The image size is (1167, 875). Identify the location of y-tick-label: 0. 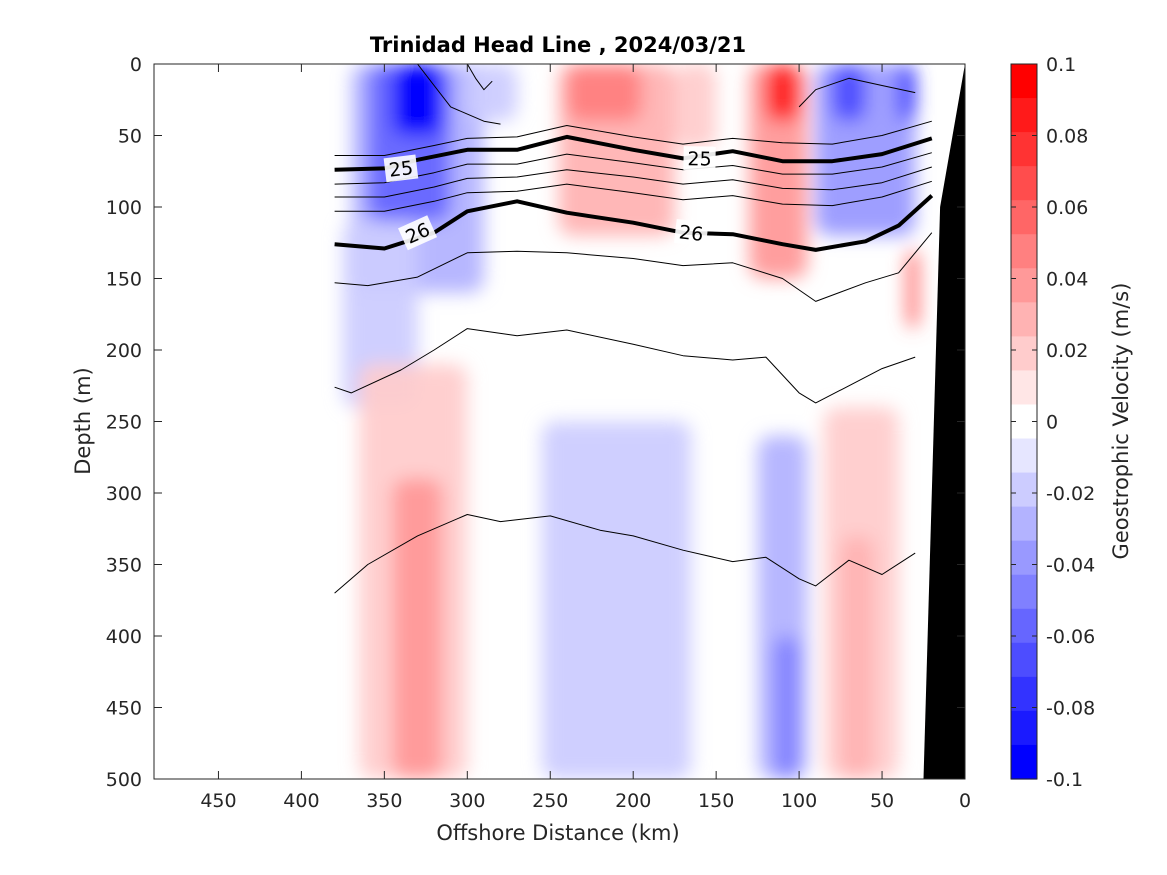
(136, 65).